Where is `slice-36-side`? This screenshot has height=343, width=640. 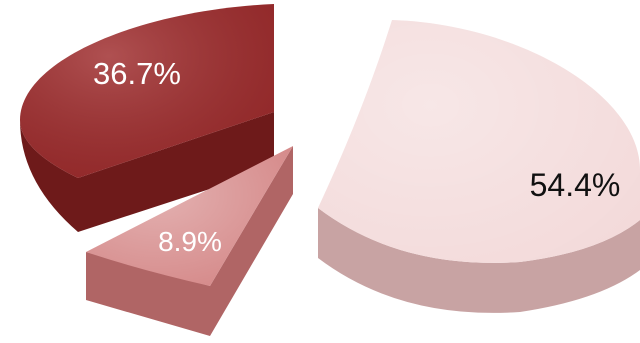 slice-36-side is located at coordinates (147, 172).